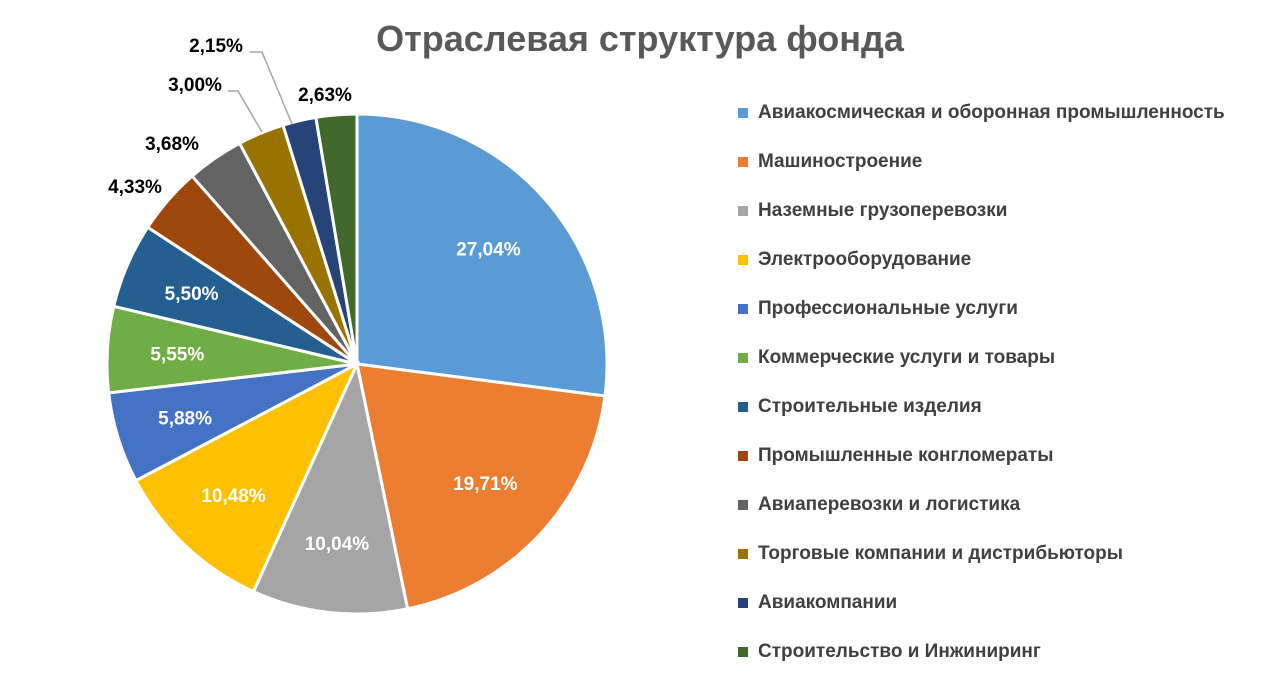 Image resolution: width=1280 pixels, height=690 pixels. What do you see at coordinates (889, 504) in the screenshot?
I see `legend-label: Авиаперевозки и логистика` at bounding box center [889, 504].